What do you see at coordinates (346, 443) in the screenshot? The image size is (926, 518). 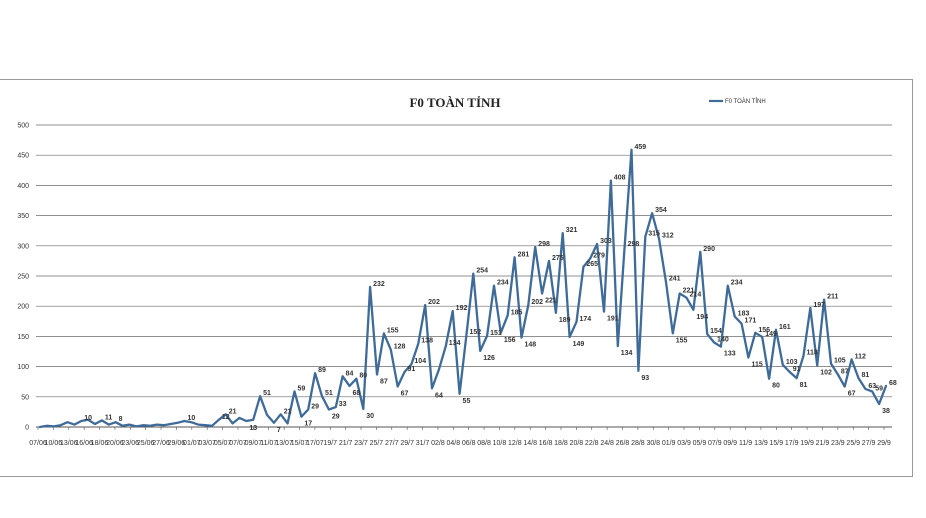 I see `x-tick-label: 21/7` at bounding box center [346, 443].